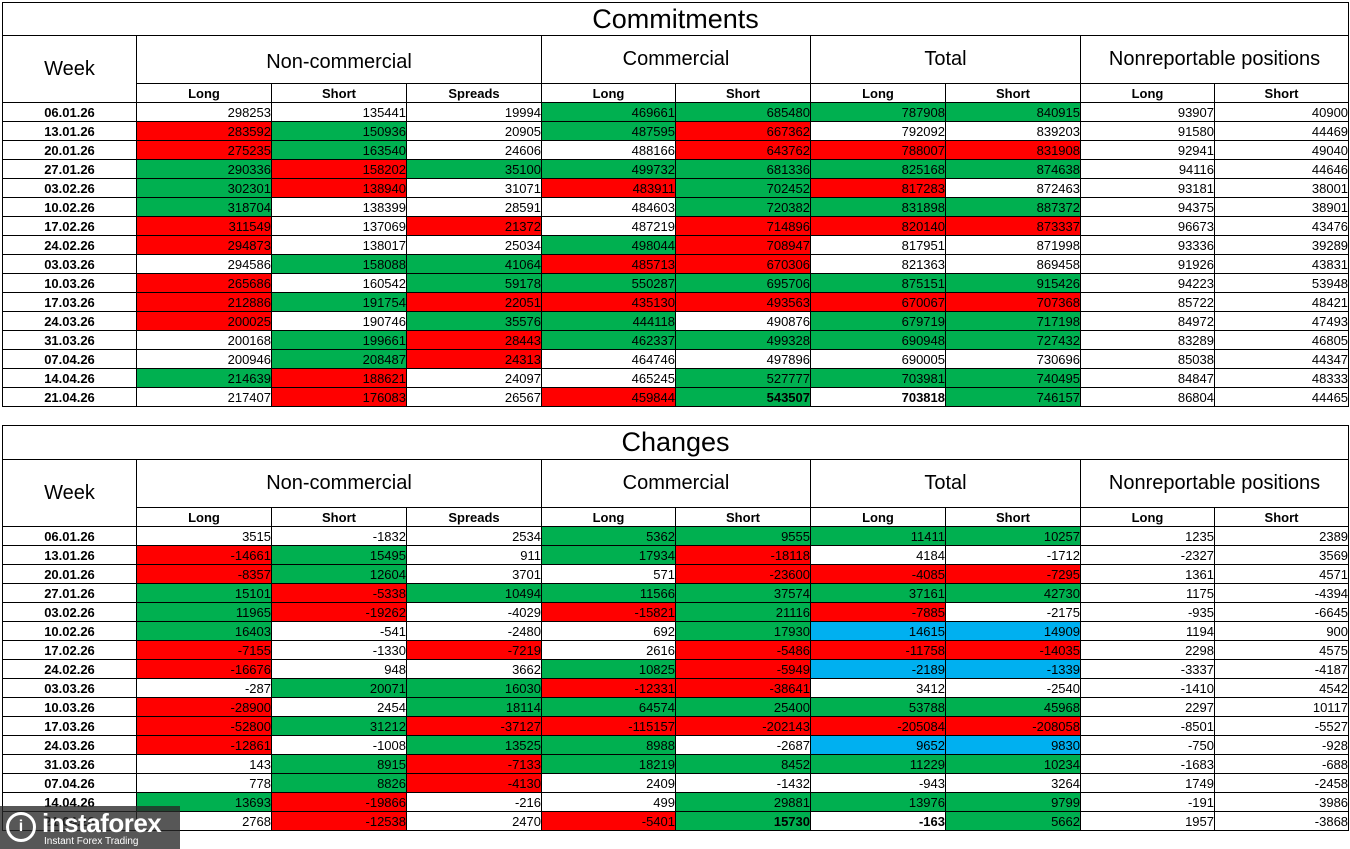 This screenshot has height=849, width=1350. I want to click on value-cell: -38641, so click(743, 688).